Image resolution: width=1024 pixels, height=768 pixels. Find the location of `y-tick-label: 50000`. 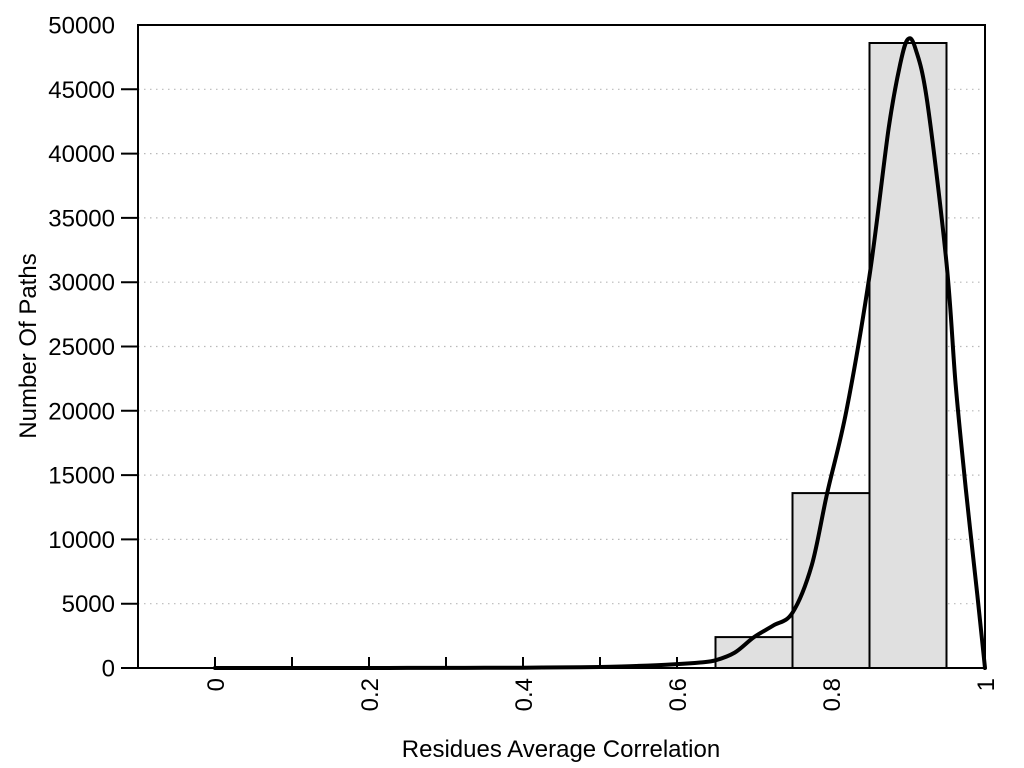

y-tick-label: 50000 is located at coordinates (81, 26).